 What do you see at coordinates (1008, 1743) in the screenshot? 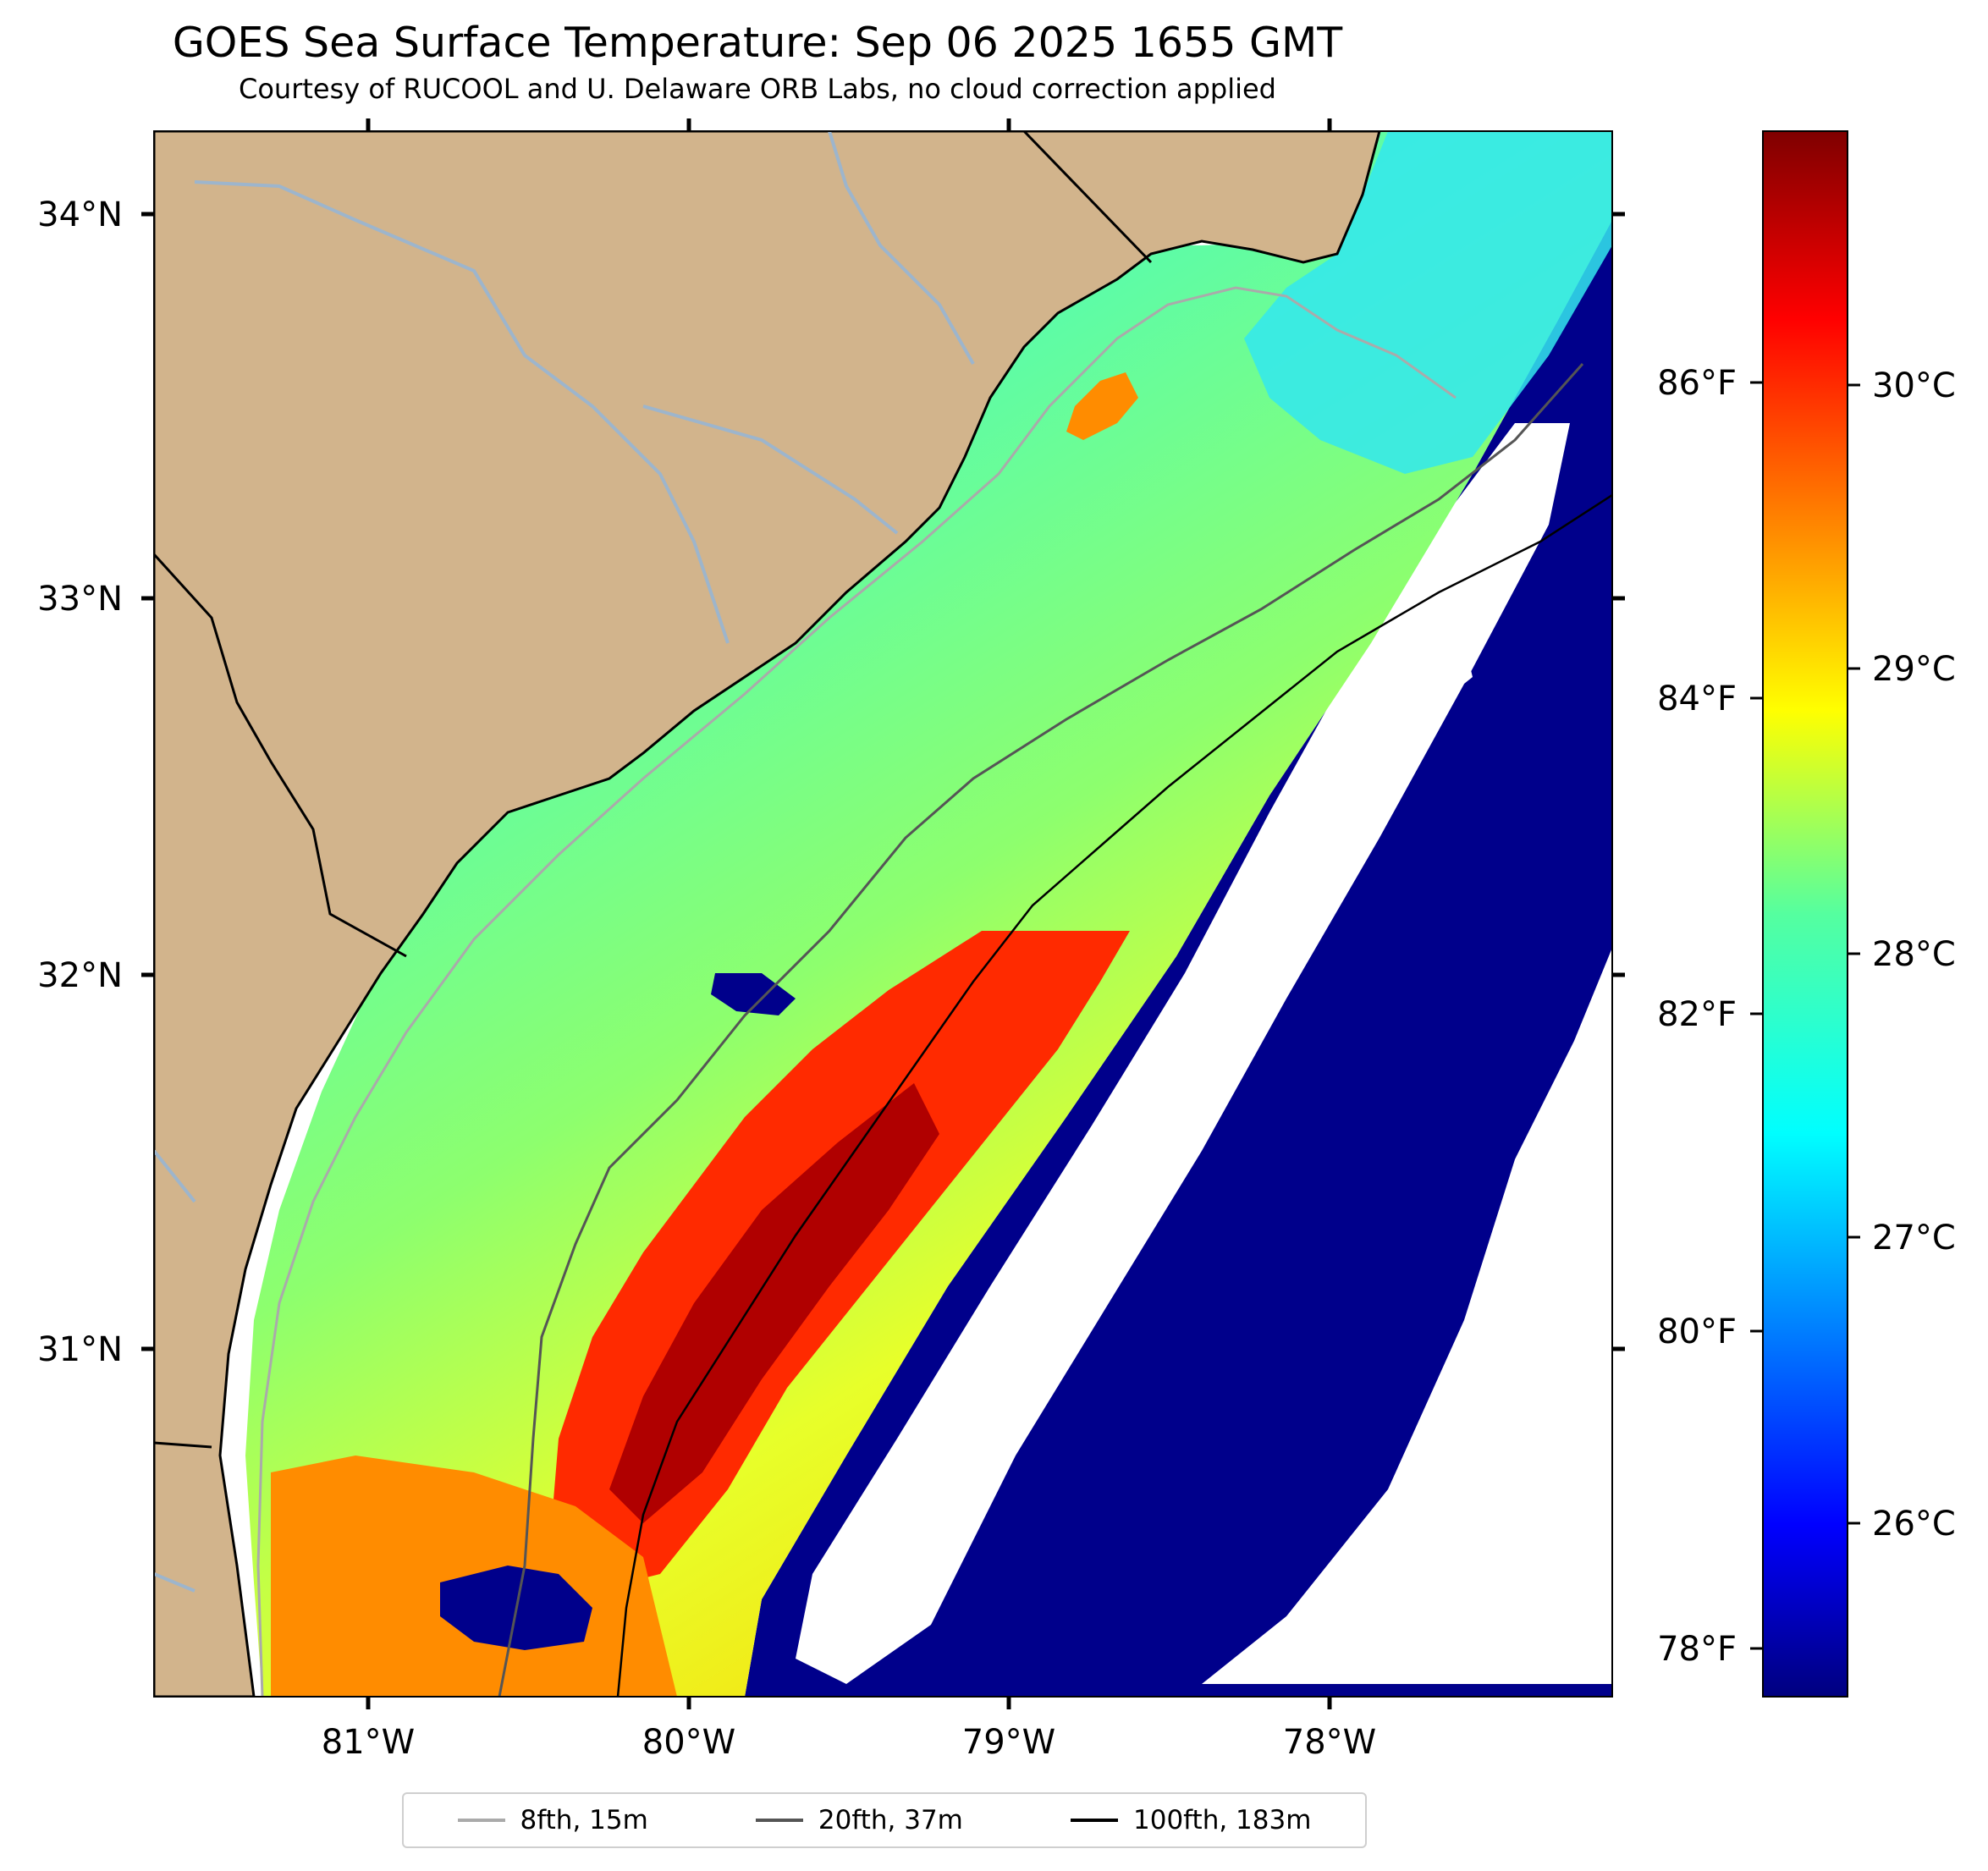
I see `lon-tick-label: 79°W` at bounding box center [1008, 1743].